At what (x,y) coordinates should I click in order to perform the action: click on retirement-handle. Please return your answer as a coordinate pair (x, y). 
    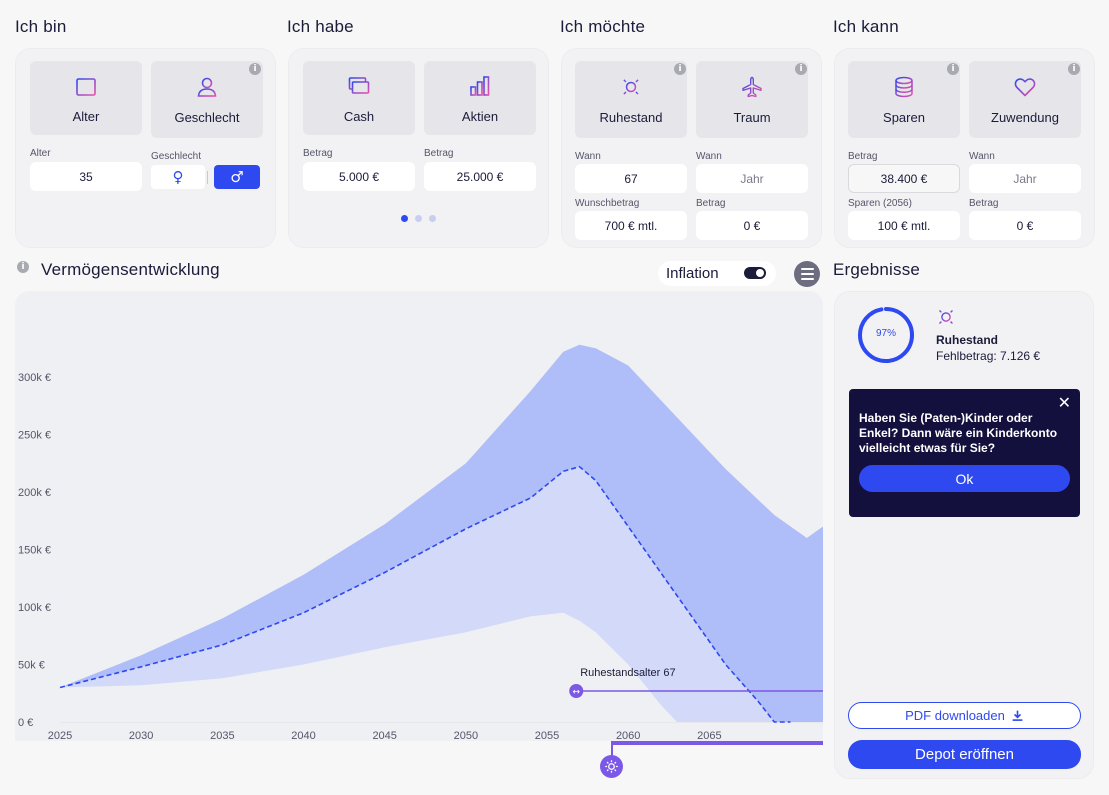
    Looking at the image, I should click on (576, 691).